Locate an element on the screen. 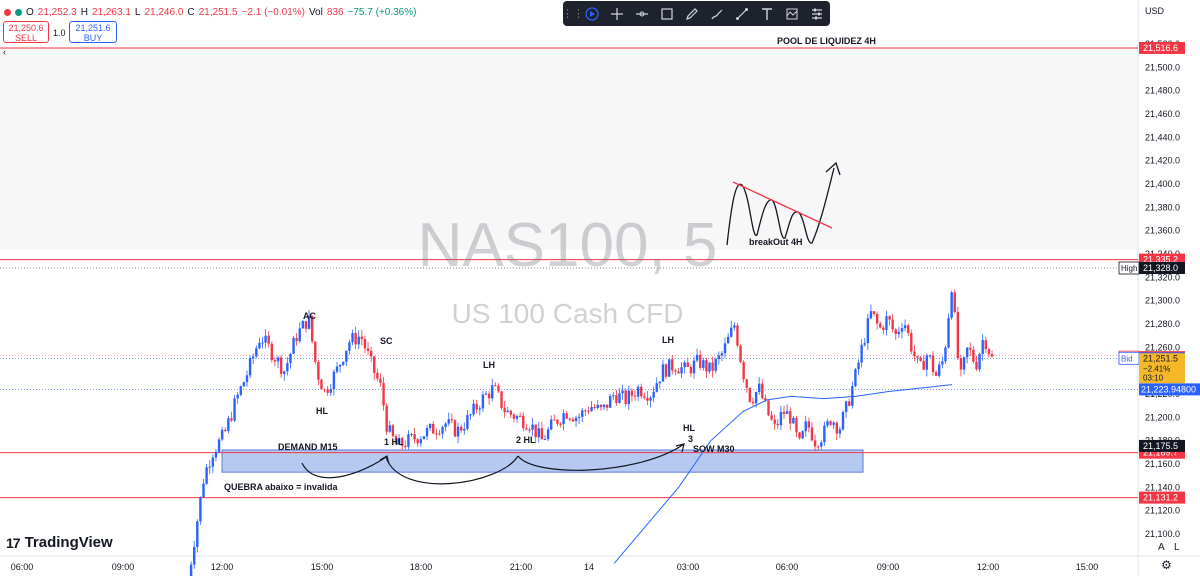  low-price-label: 21,175.5 is located at coordinates (1160, 446).